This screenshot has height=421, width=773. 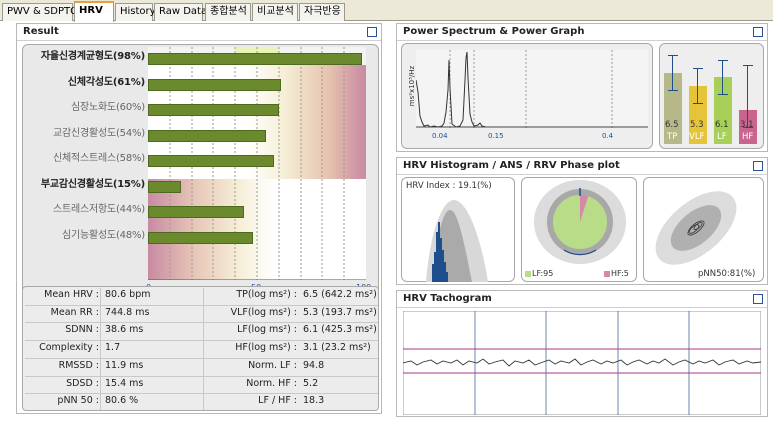 What do you see at coordinates (98, 133) in the screenshot?
I see `result-row-label: 교감신경활성도(54%)` at bounding box center [98, 133].